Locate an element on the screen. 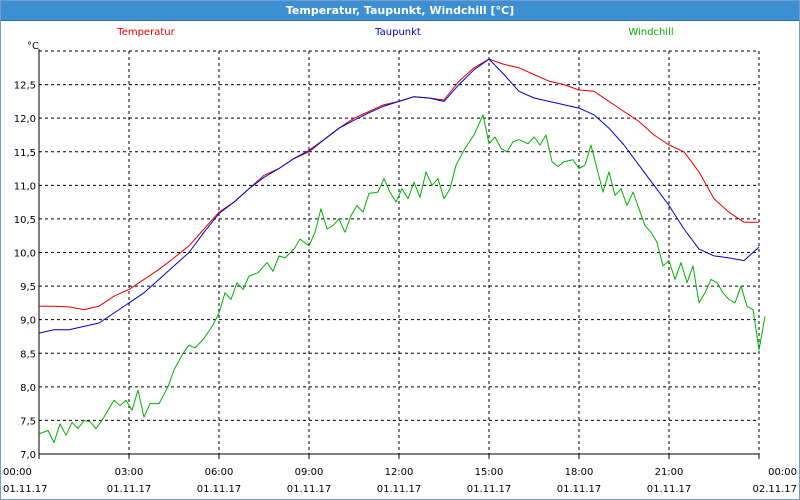 The width and height of the screenshot is (800, 500). x-tick-time: 03:00 is located at coordinates (129, 472).